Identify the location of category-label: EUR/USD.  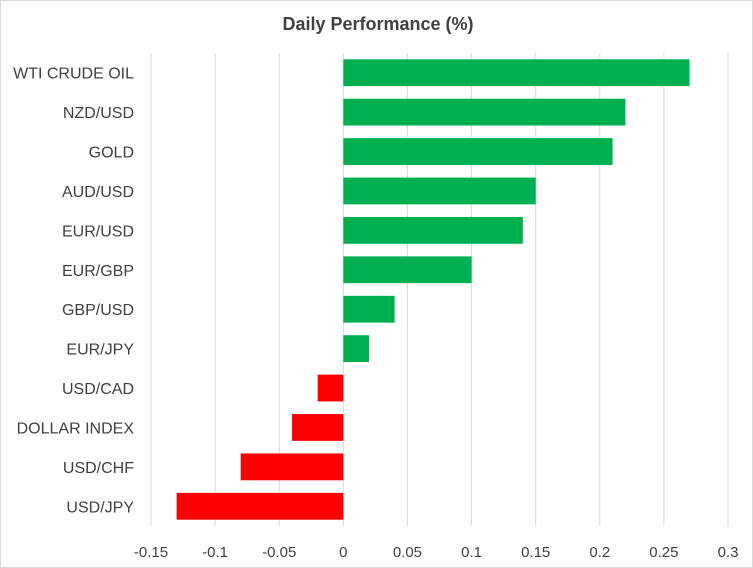
(98, 231).